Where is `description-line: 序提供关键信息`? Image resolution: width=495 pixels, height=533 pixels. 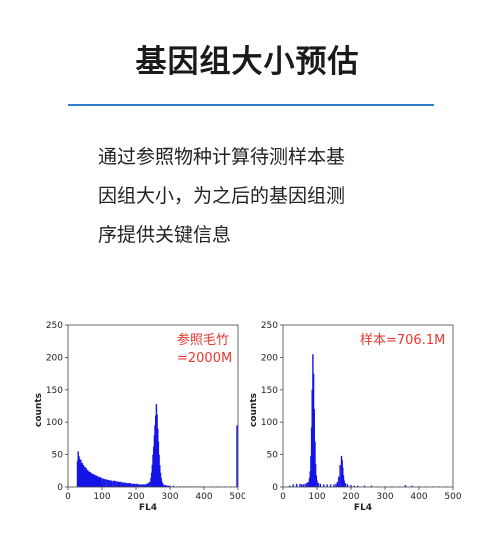 description-line: 序提供关键信息 is located at coordinates (165, 235).